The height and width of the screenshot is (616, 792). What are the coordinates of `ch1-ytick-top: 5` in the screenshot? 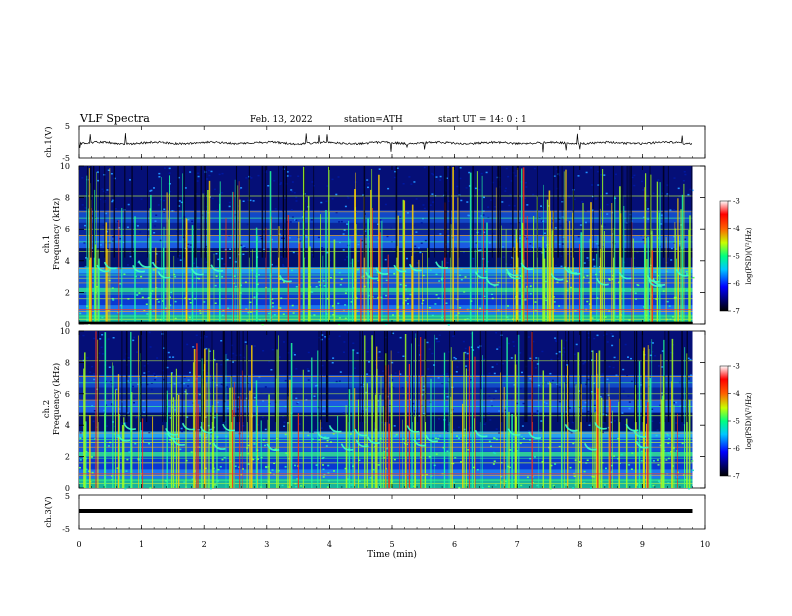 It's located at (67, 126).